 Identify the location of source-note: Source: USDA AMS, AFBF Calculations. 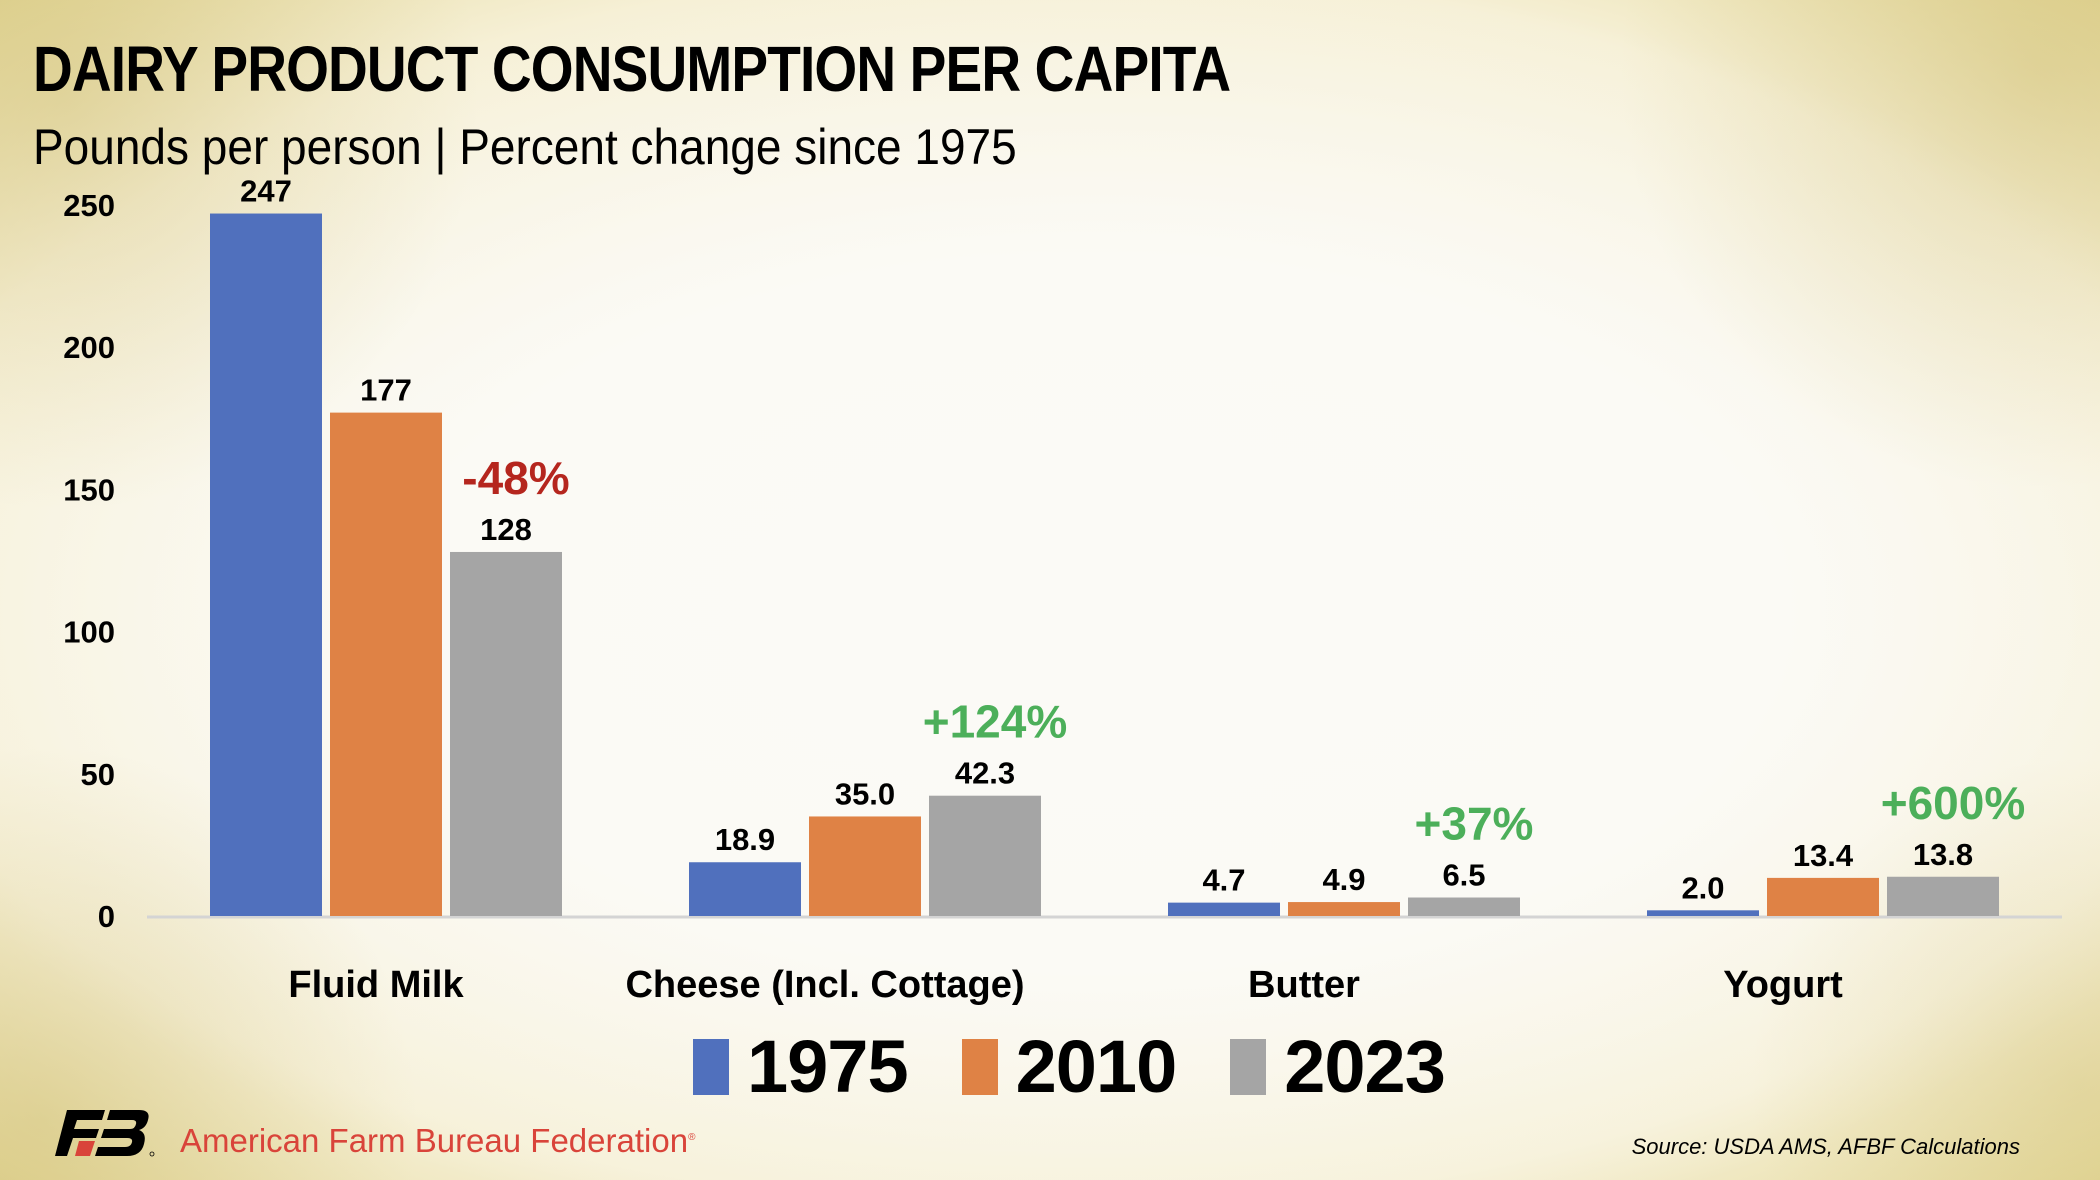
(1825, 1146).